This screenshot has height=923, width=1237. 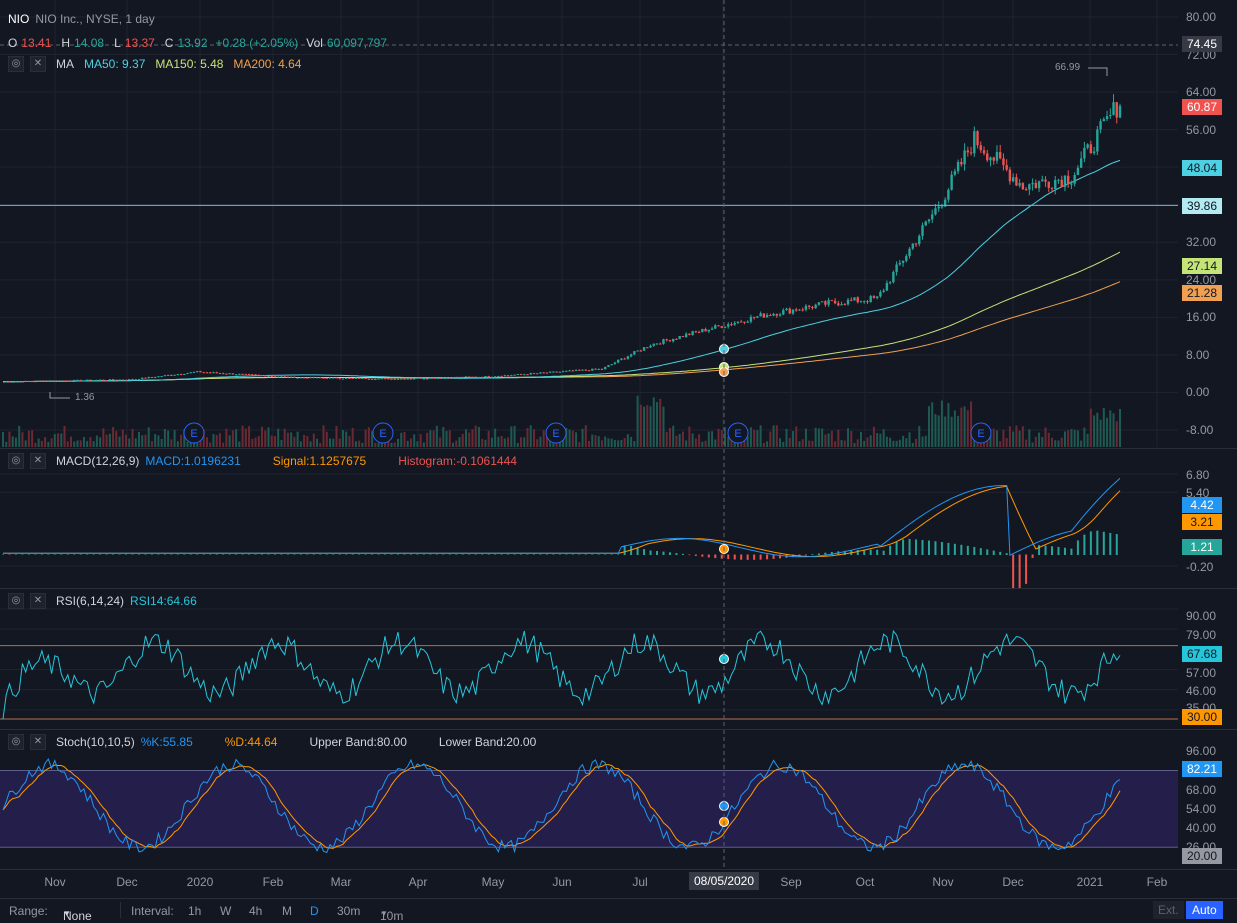 I want to click on interval-w: W, so click(x=226, y=911).